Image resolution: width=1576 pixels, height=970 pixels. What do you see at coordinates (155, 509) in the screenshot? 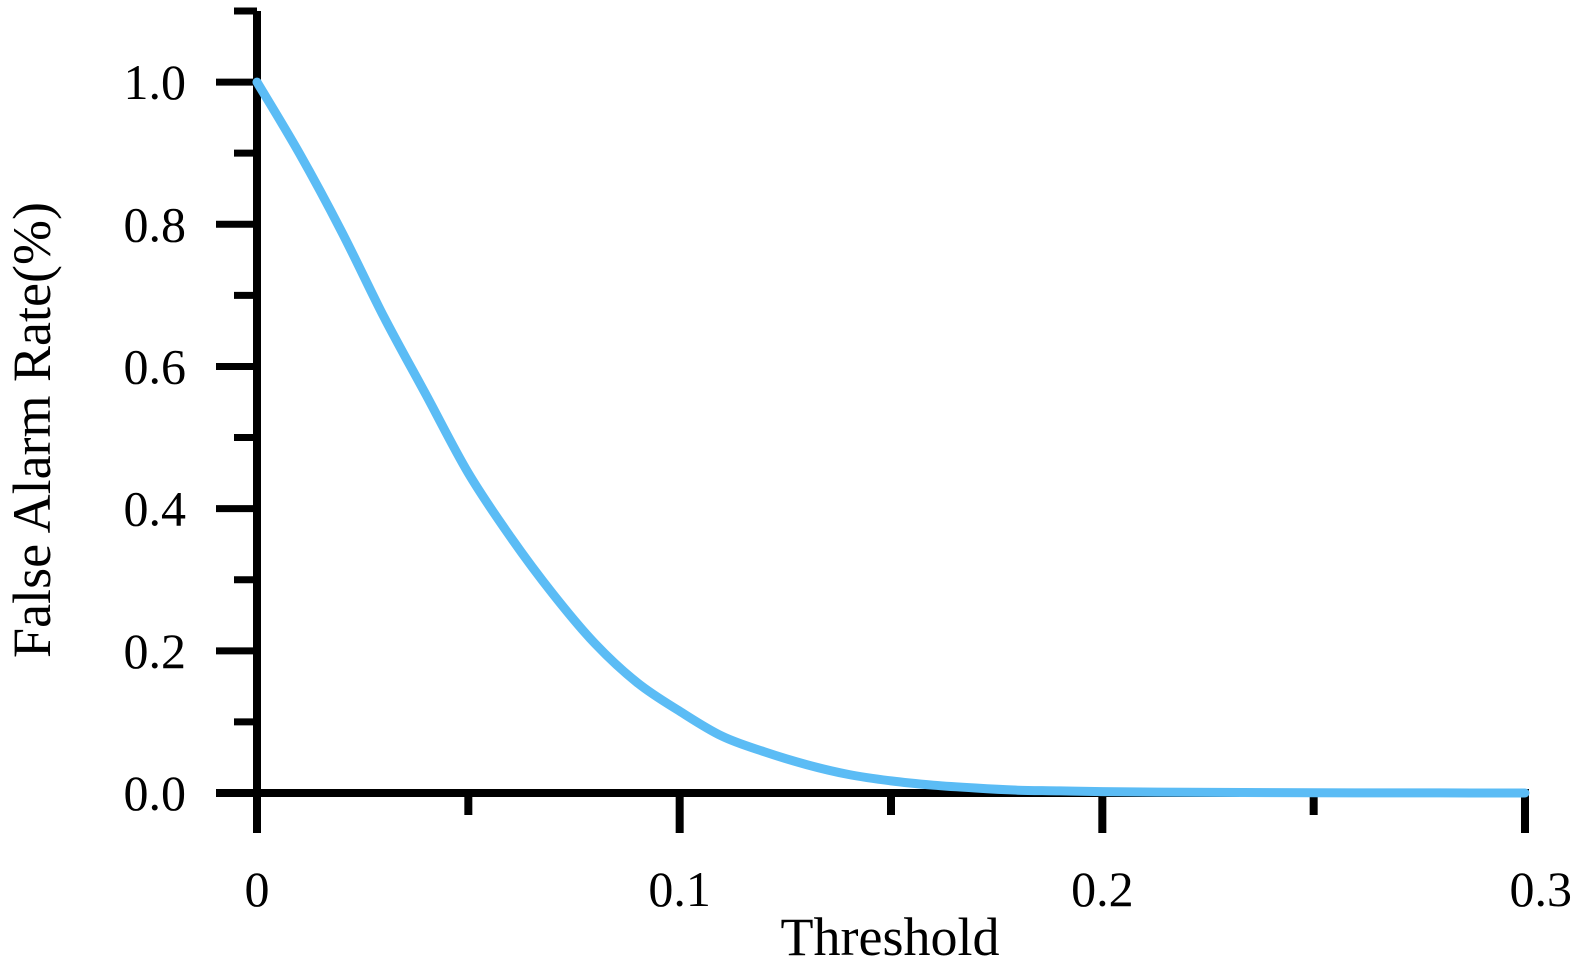
I see `y-tick-label: 0.4` at bounding box center [155, 509].